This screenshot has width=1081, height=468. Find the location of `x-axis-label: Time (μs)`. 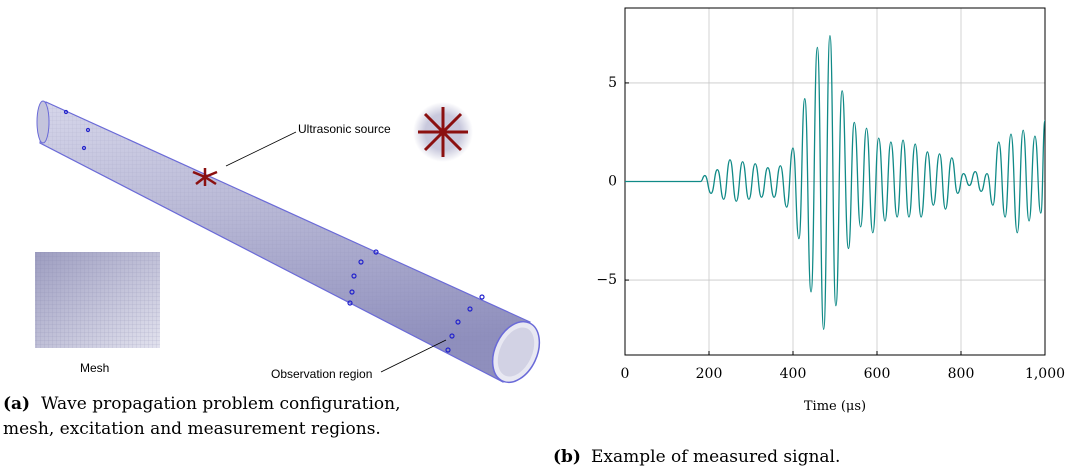

x-axis-label: Time (μs) is located at coordinates (835, 406).